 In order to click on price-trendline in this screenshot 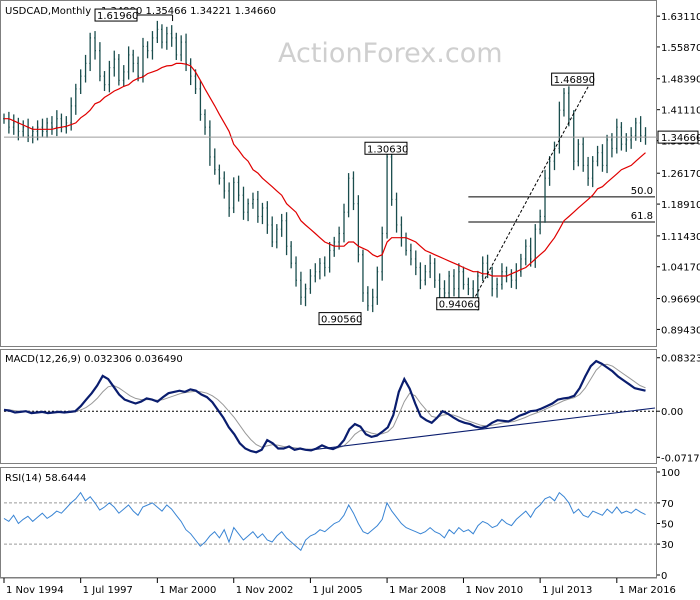, I will do `click(528, 197)`.